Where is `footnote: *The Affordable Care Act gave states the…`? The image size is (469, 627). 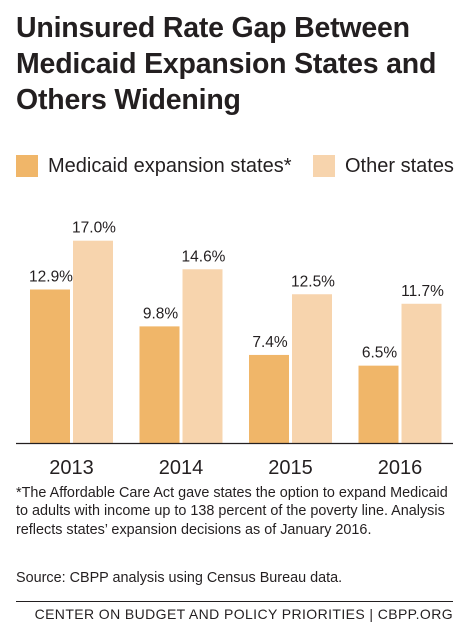
footnote: *The Affordable Care Act gave states the… is located at coordinates (232, 511).